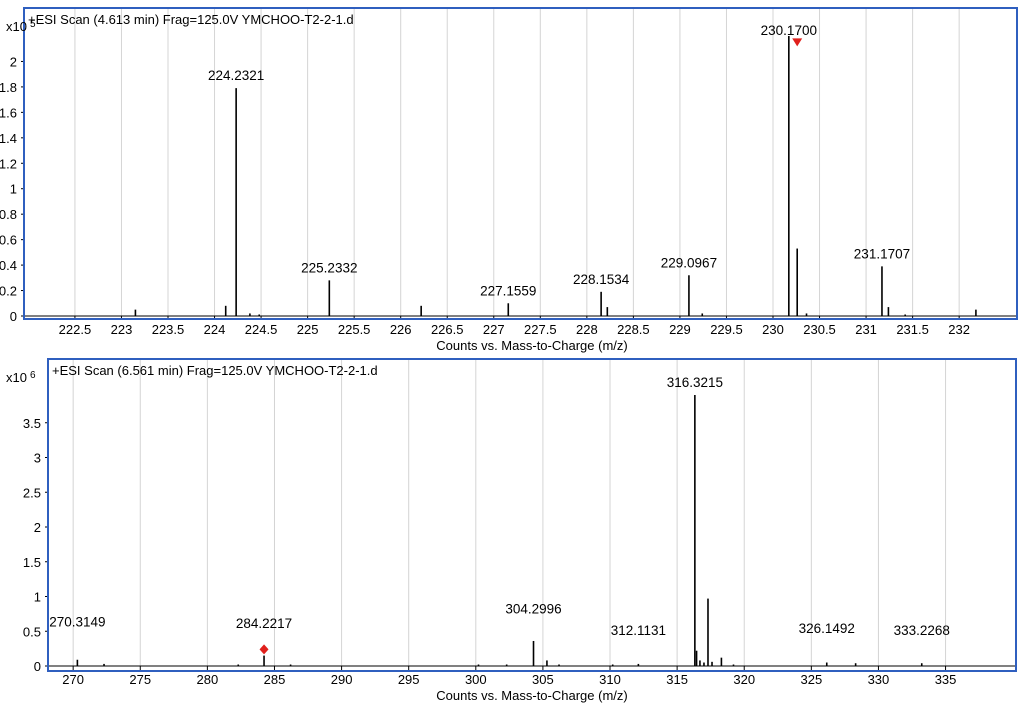  I want to click on x-tick-label: 222.5, so click(75, 329).